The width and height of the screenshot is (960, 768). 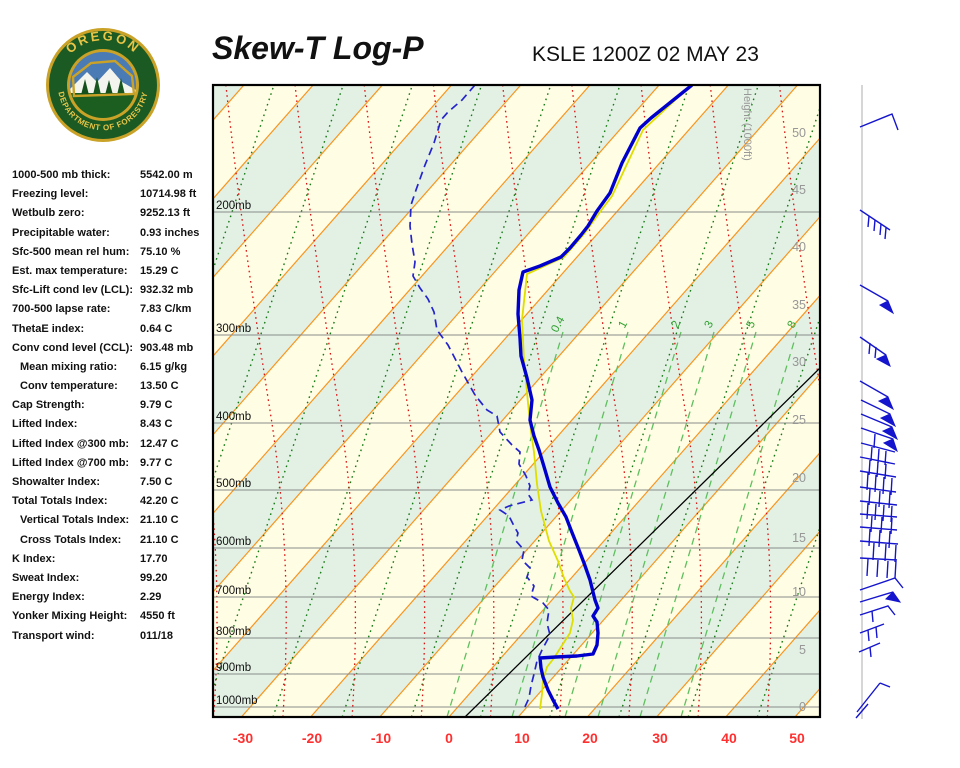 I want to click on index-label: Lifted Index:, so click(x=45, y=424).